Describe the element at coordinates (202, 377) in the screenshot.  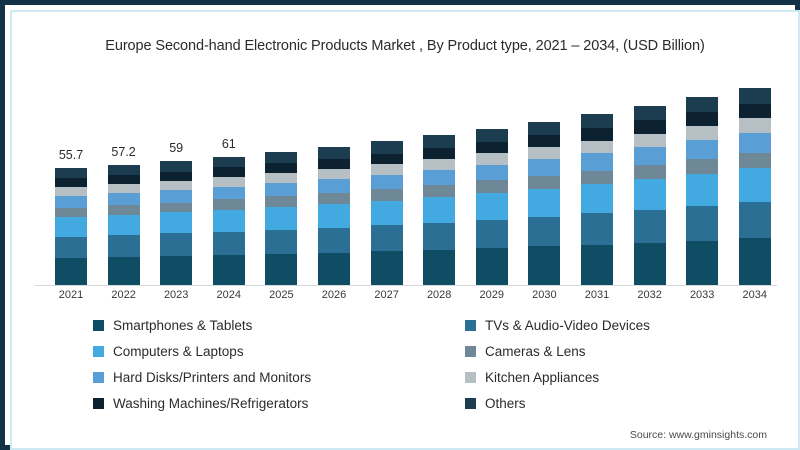
I see `legend-item: Hard Disks/Printers and Monitors` at that location.